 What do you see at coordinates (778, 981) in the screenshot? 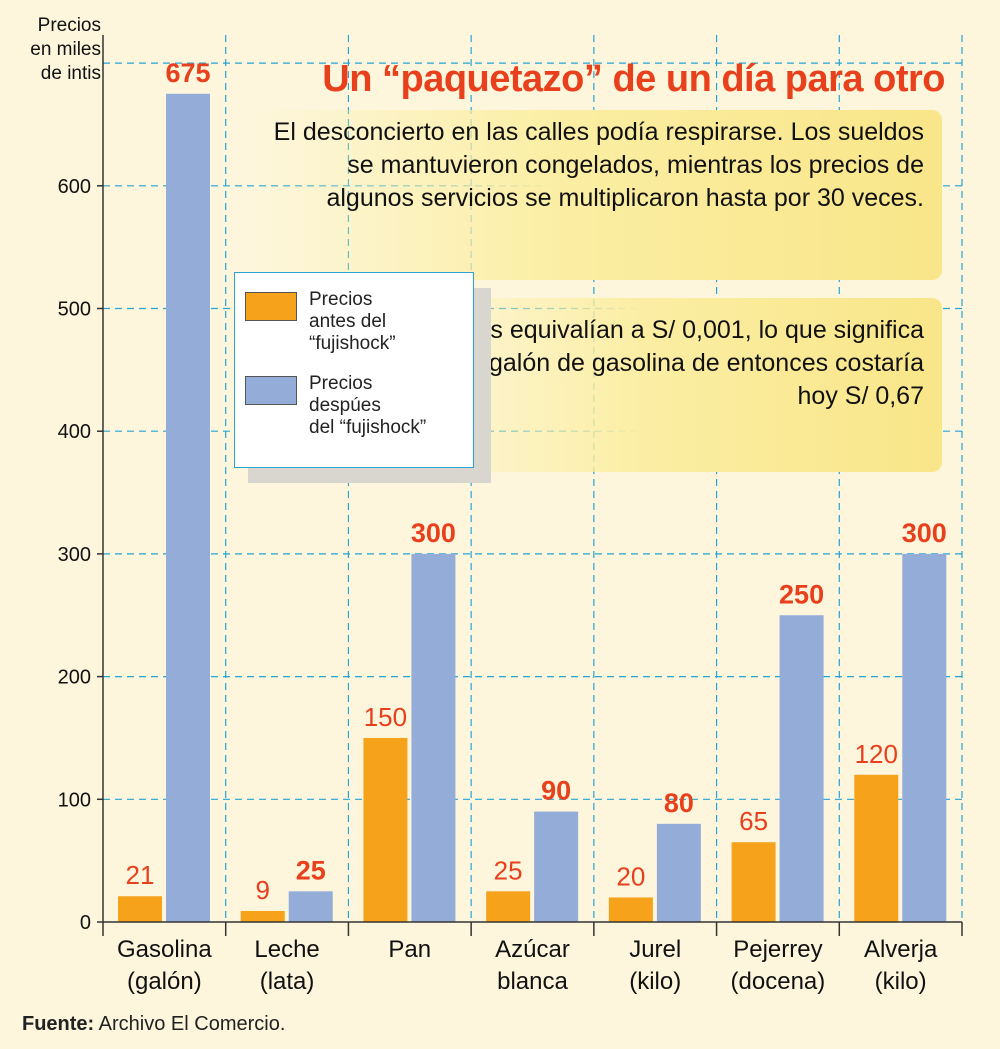
I see `x-tick-label: (docena)` at bounding box center [778, 981].